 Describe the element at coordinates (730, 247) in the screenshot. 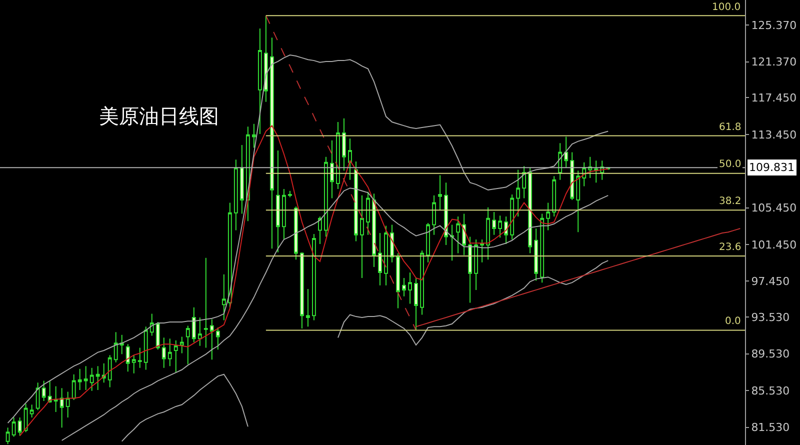

I see `annotation: 23.6` at that location.